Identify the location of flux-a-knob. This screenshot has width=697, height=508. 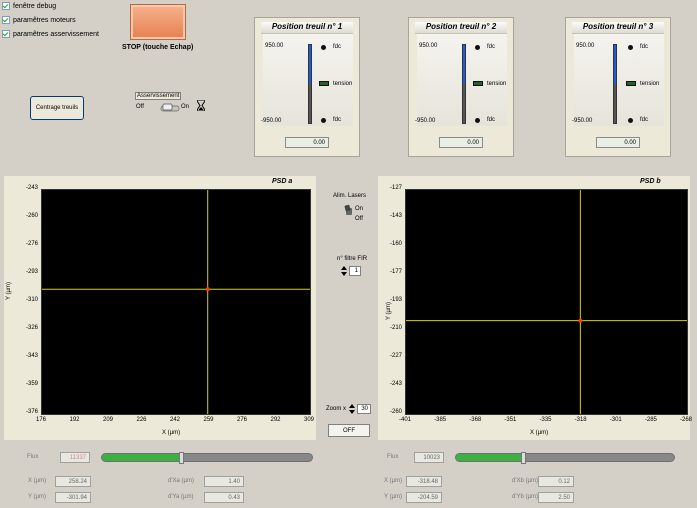
(181, 458).